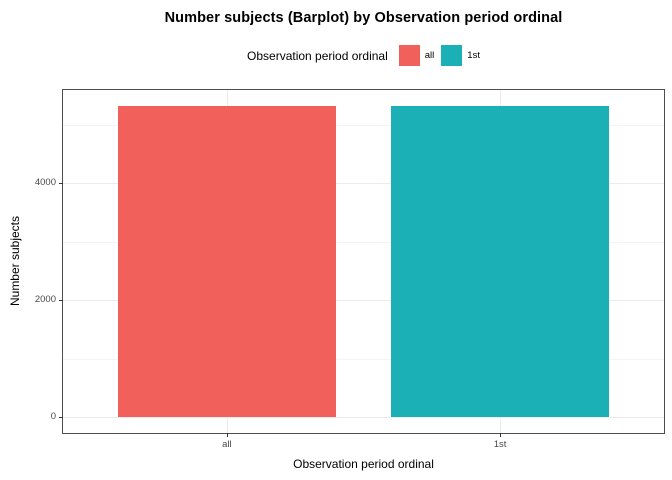  I want to click on y-tick-label: 0, so click(53, 417).